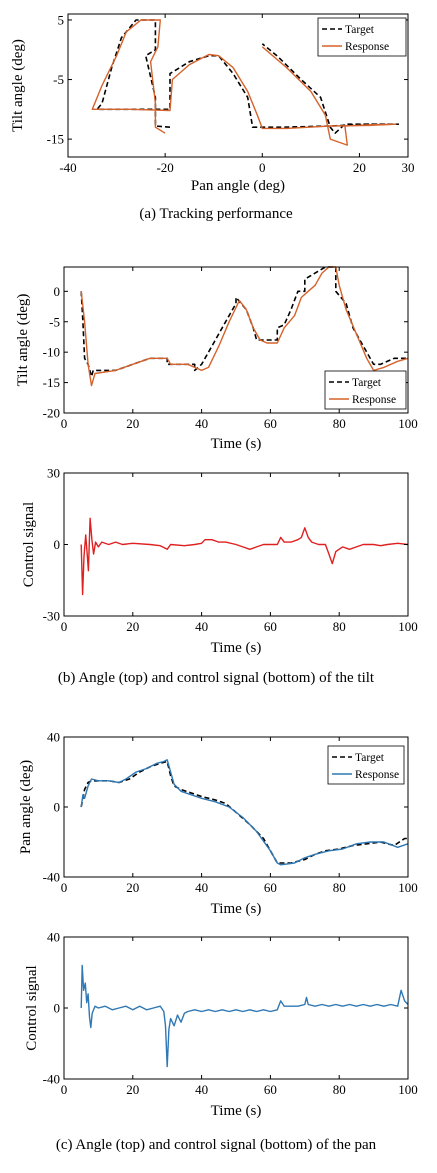  I want to click on y-tick-label: -30, so click(51, 616).